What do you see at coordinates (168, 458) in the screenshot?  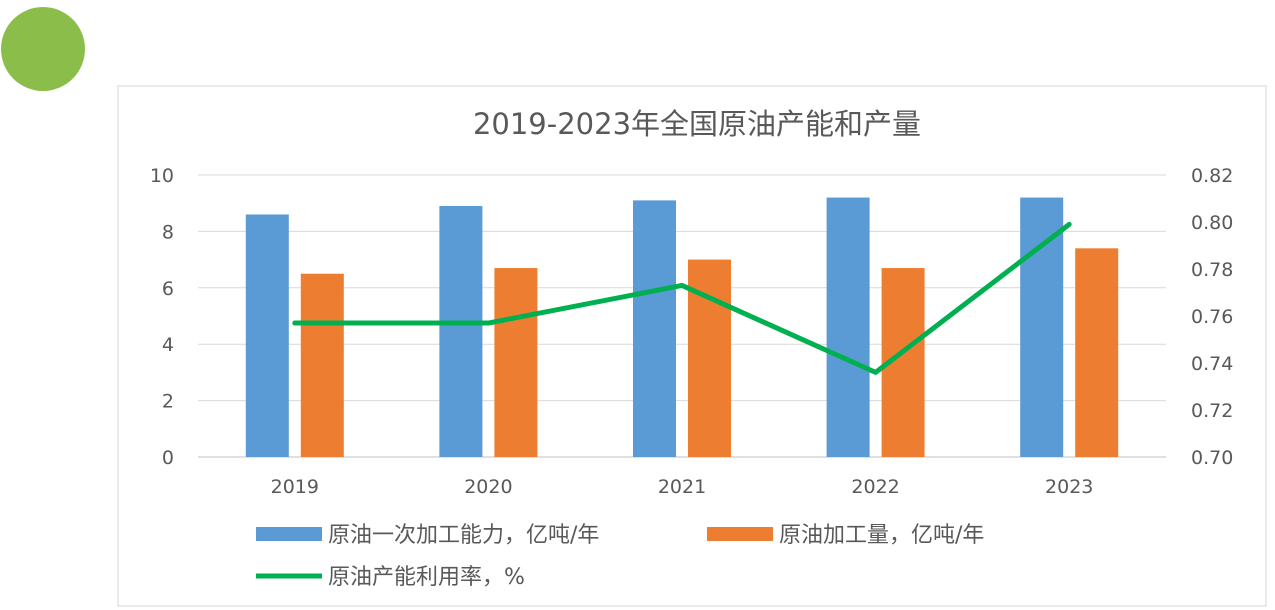 I see `left-tick-label: 0` at bounding box center [168, 458].